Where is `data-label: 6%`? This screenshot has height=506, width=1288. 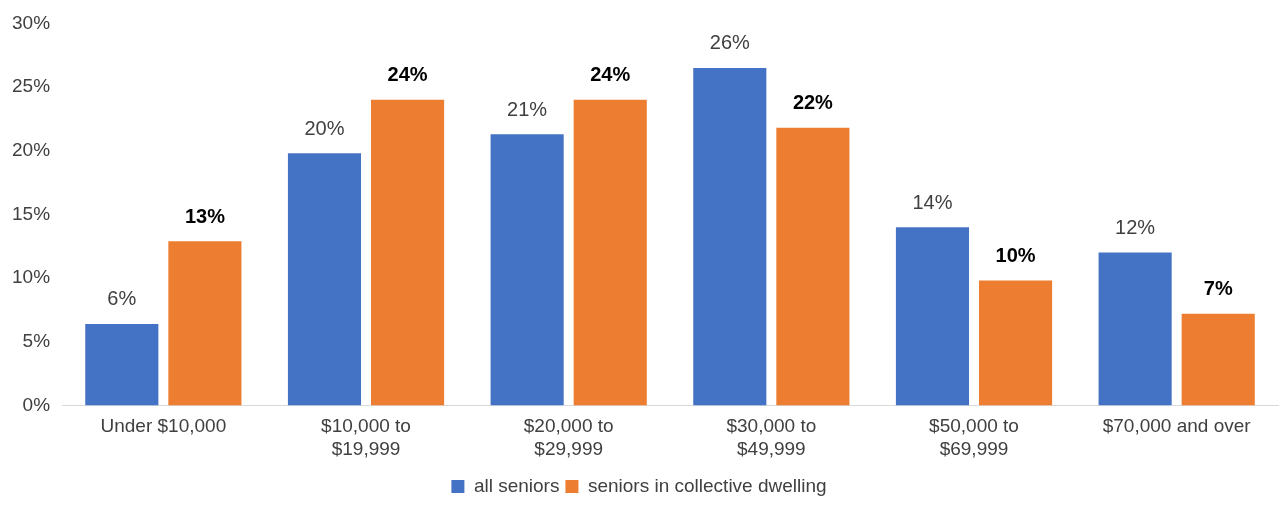
data-label: 6% is located at coordinates (122, 298).